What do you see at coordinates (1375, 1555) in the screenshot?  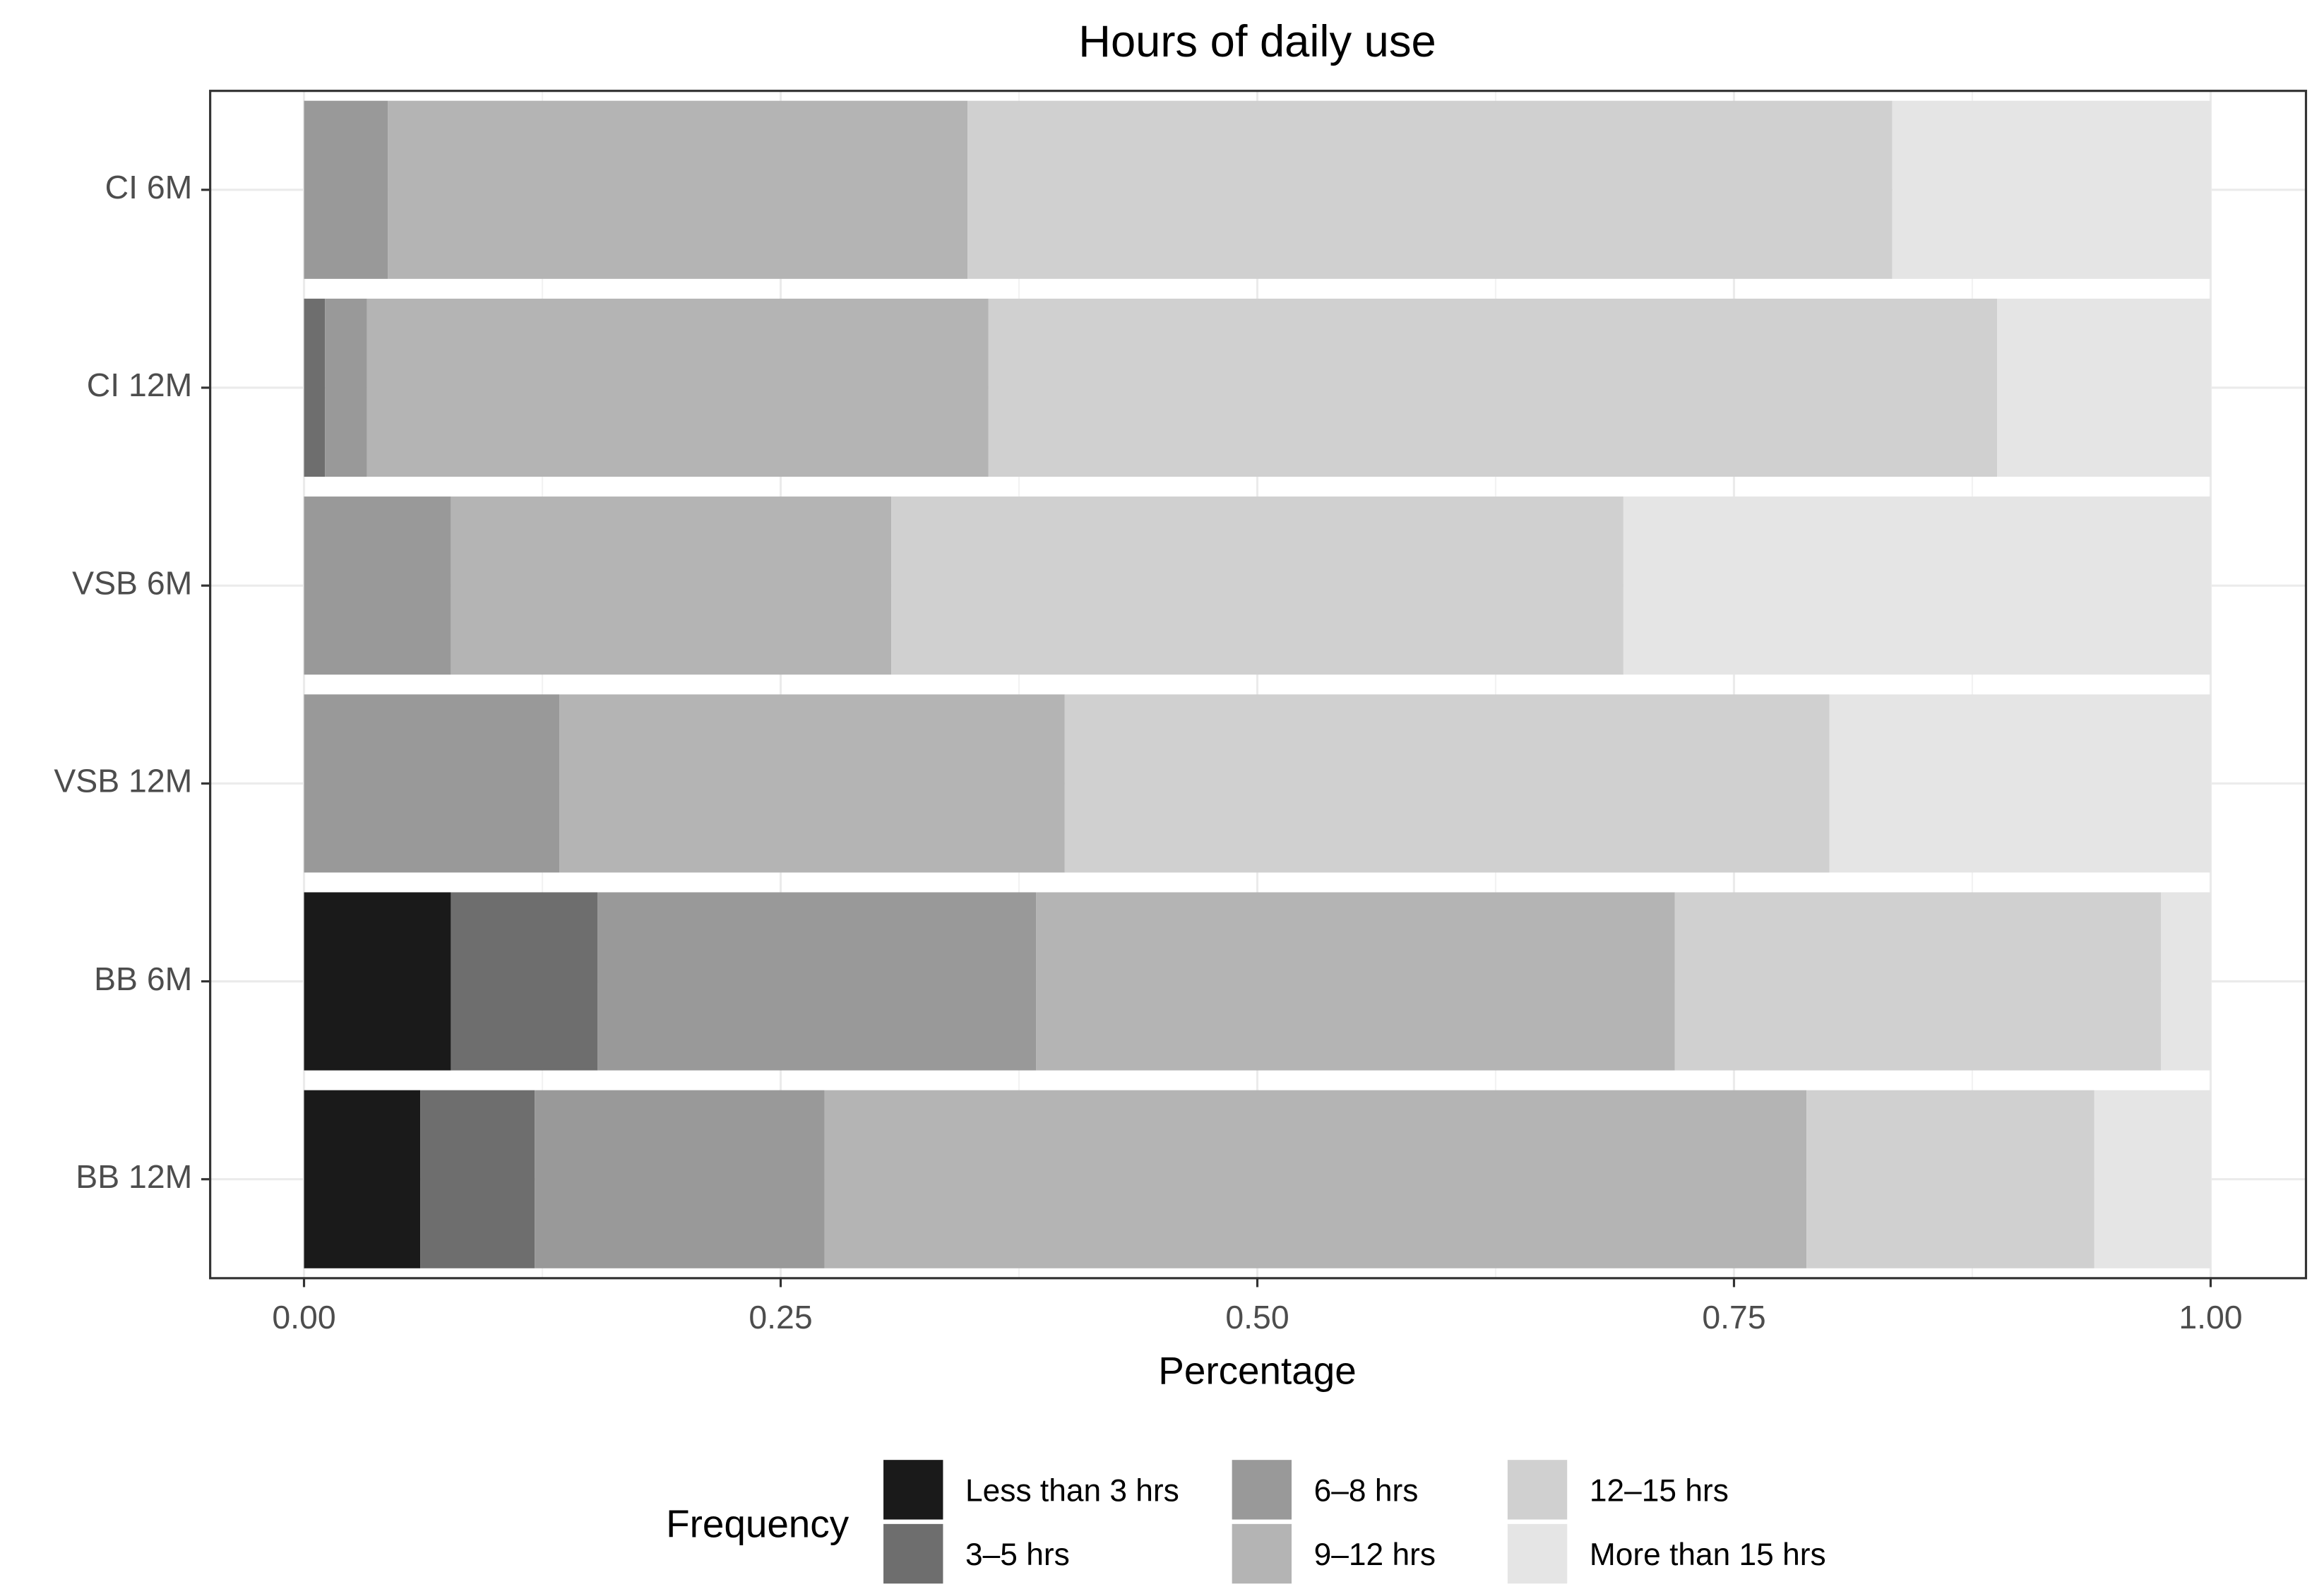 I see `legend-label: 9–12 hrs` at bounding box center [1375, 1555].